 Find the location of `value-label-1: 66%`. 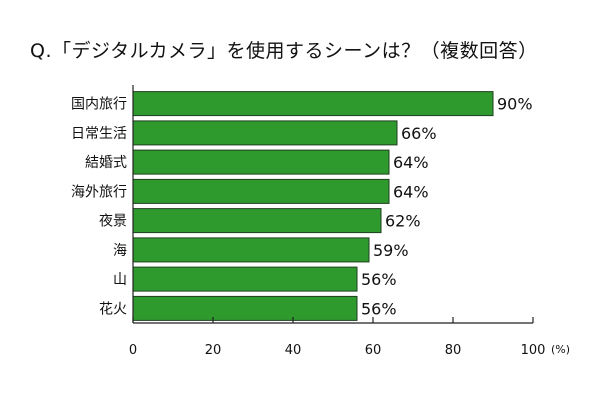

value-label-1: 66% is located at coordinates (419, 133).